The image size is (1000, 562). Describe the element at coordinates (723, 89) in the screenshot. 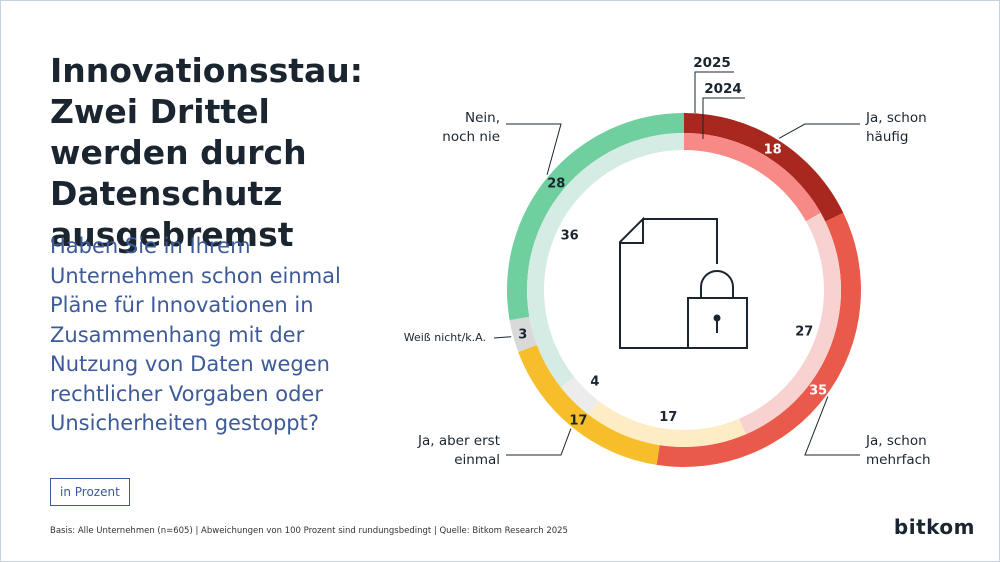

I see `series-label-2024: 2024` at that location.